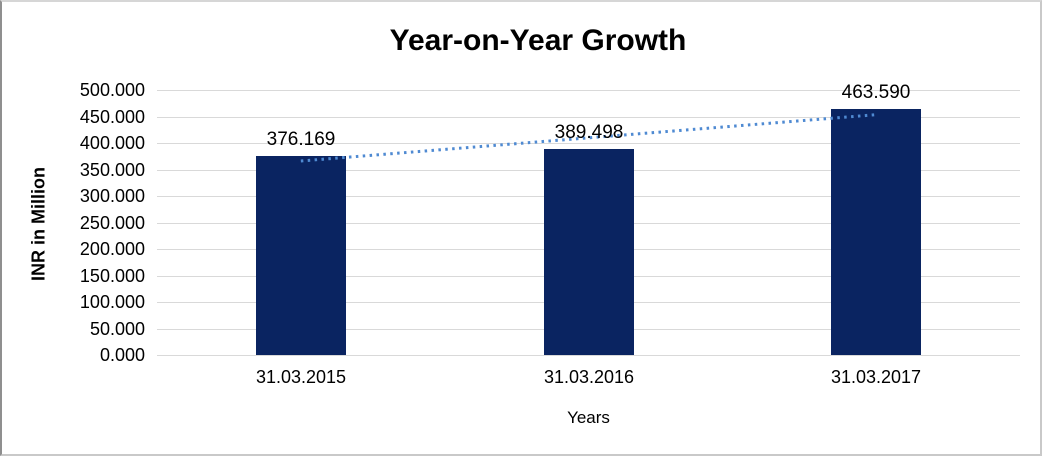 Image resolution: width=1042 pixels, height=456 pixels. Describe the element at coordinates (112, 223) in the screenshot. I see `y-tick-label: 250.000` at that location.